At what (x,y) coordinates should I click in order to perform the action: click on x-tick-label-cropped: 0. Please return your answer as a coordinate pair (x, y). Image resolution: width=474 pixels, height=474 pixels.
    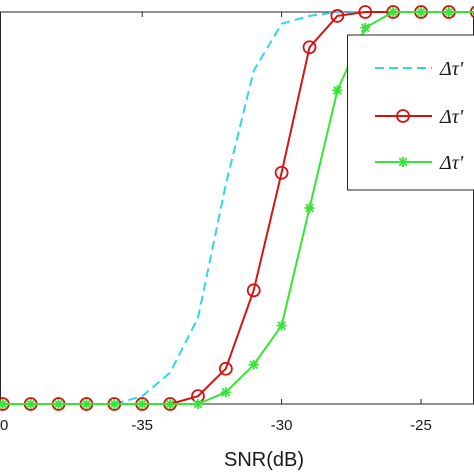
    Looking at the image, I should click on (4, 425).